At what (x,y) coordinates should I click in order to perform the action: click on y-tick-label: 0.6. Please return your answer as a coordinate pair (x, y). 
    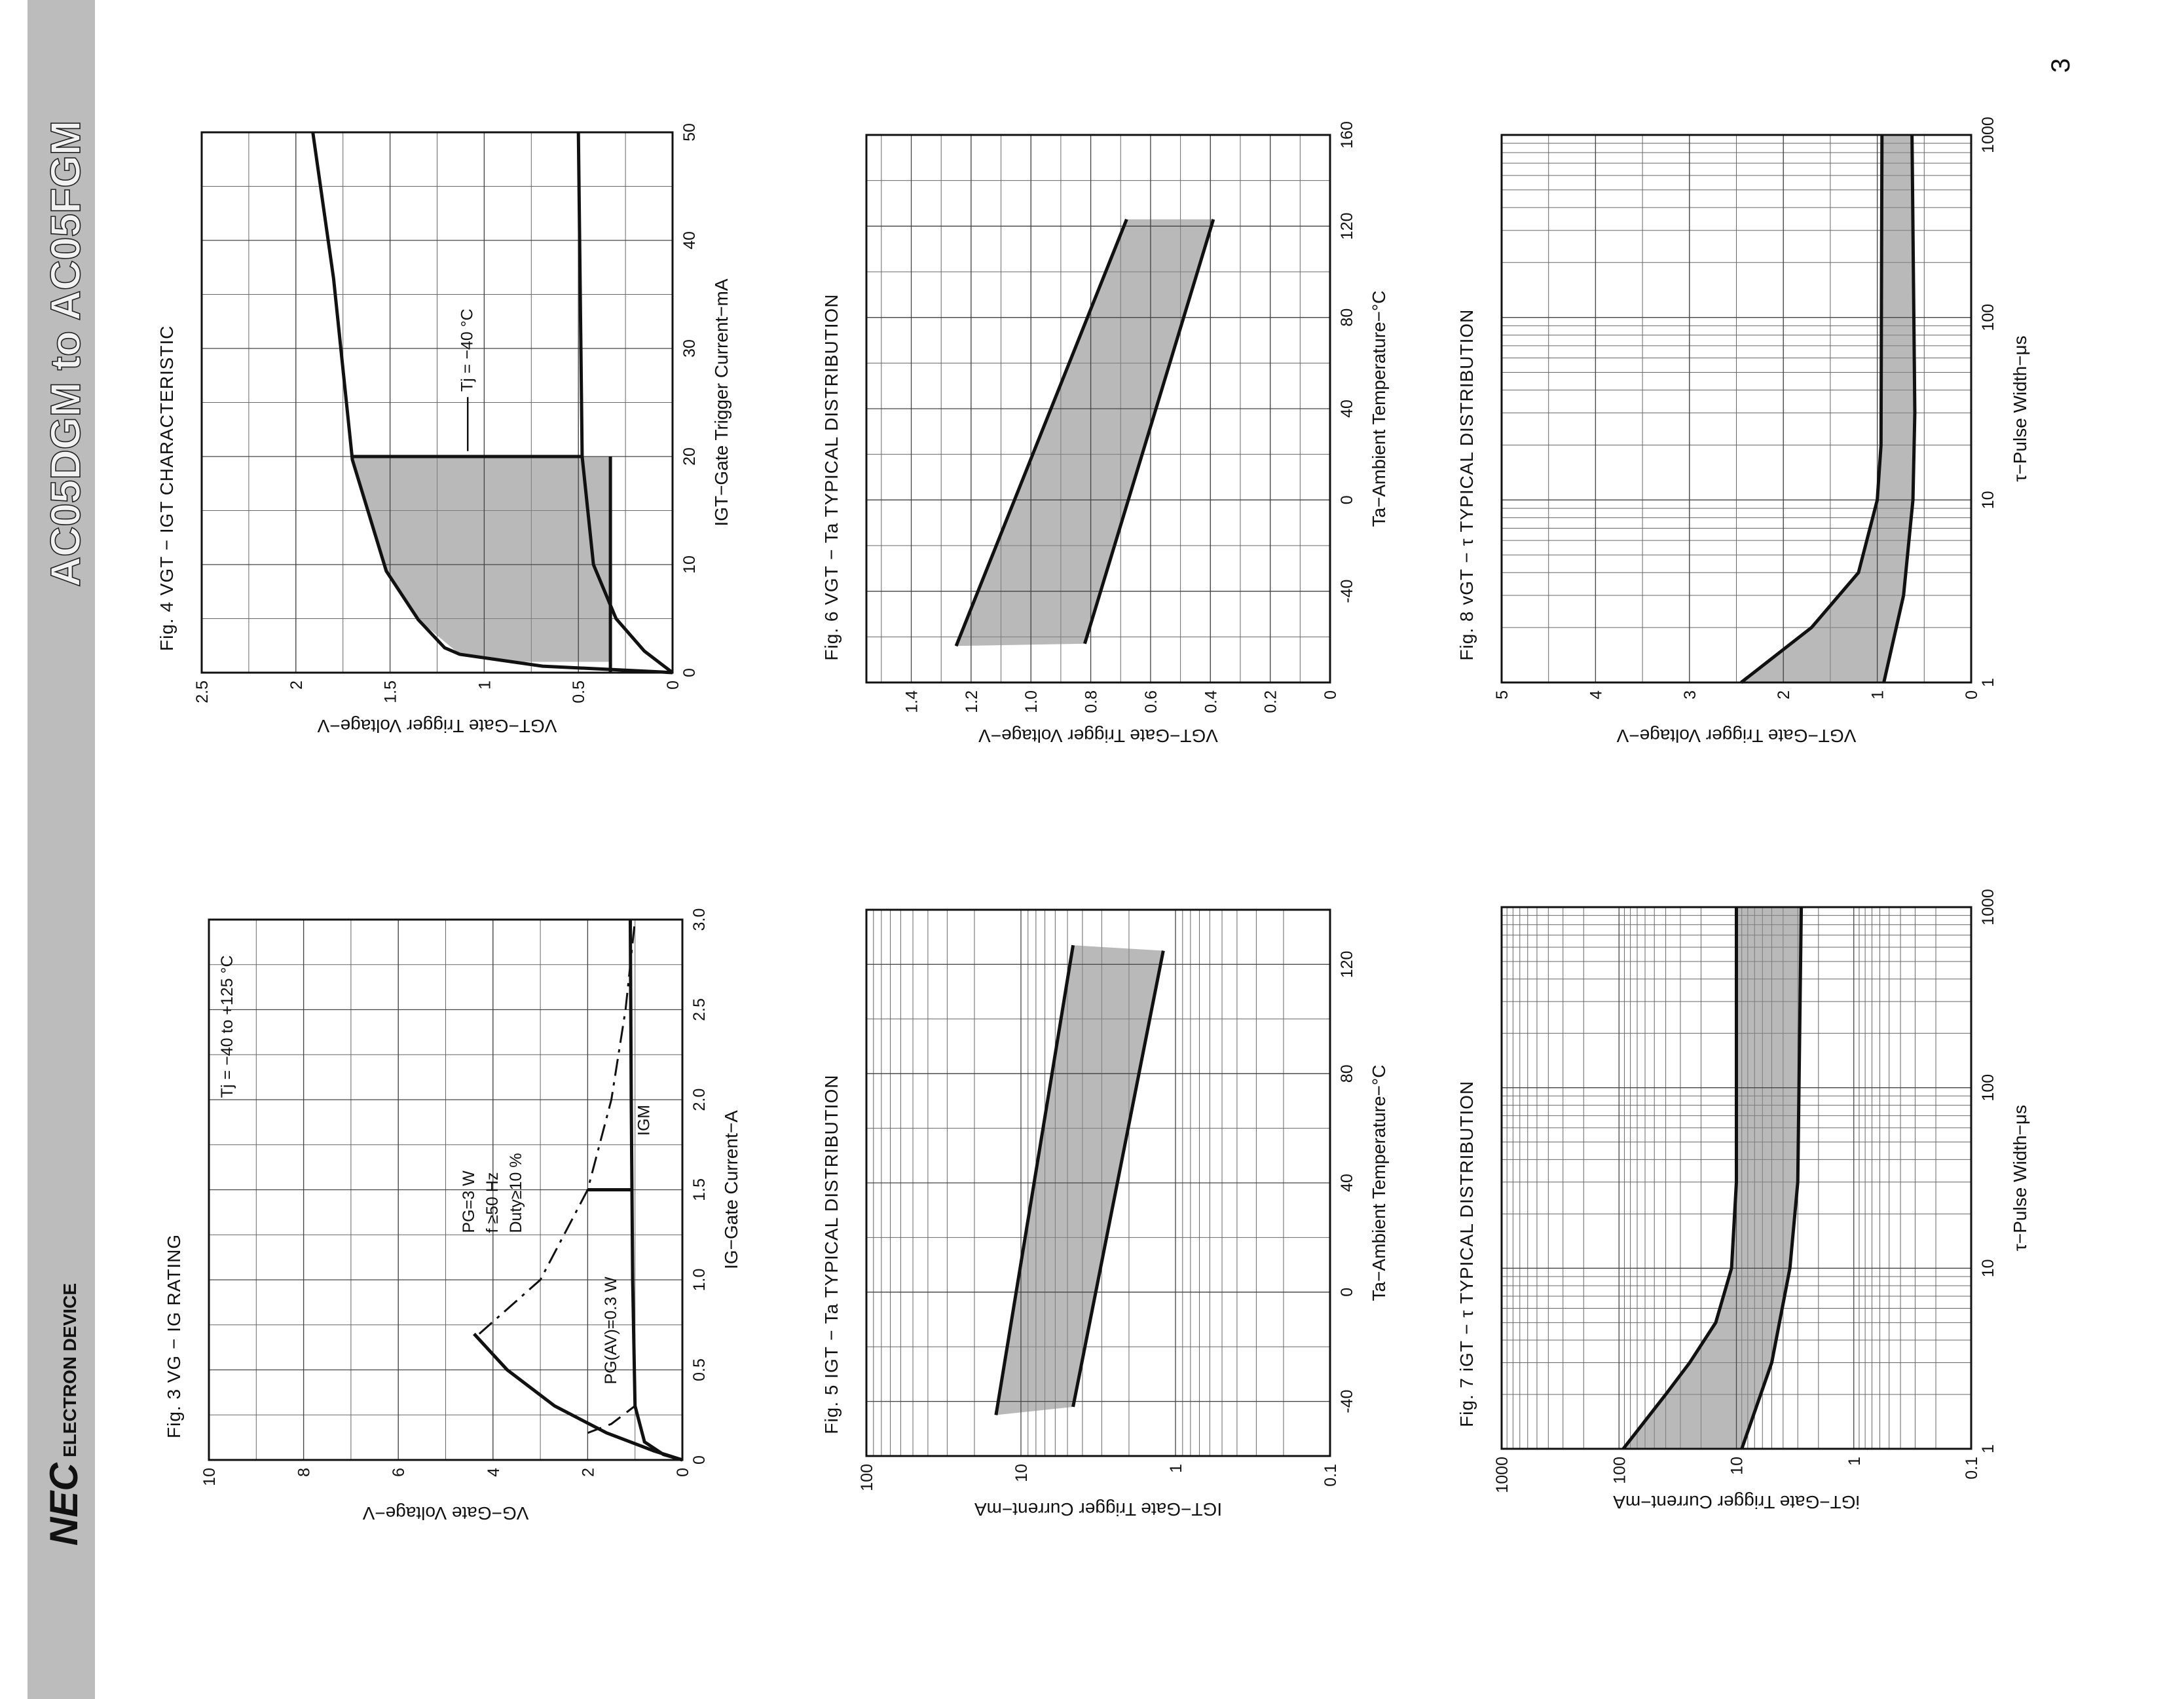
    Looking at the image, I should click on (1151, 701).